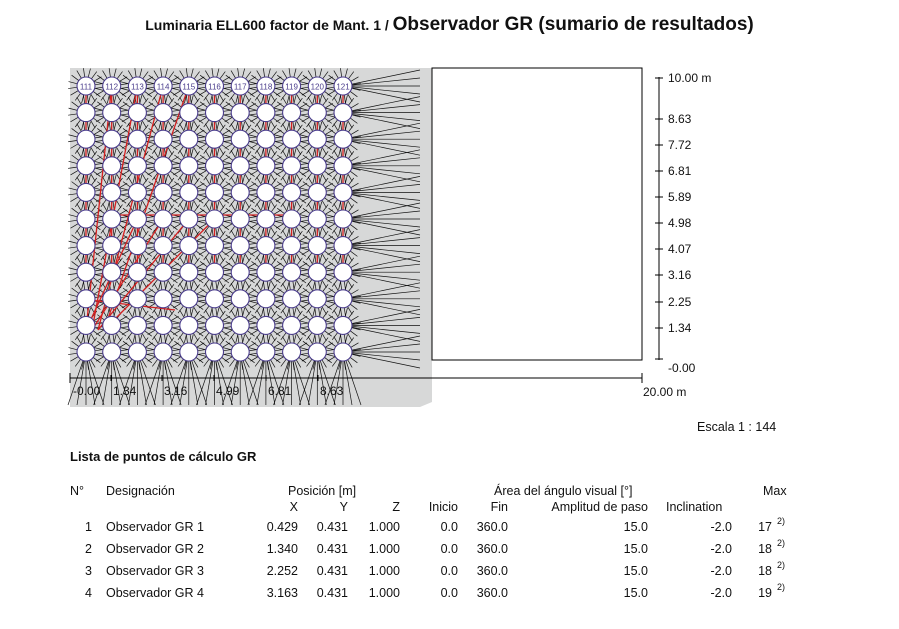 This screenshot has width=899, height=629. Describe the element at coordinates (775, 491) in the screenshot. I see `header-max: Max` at that location.